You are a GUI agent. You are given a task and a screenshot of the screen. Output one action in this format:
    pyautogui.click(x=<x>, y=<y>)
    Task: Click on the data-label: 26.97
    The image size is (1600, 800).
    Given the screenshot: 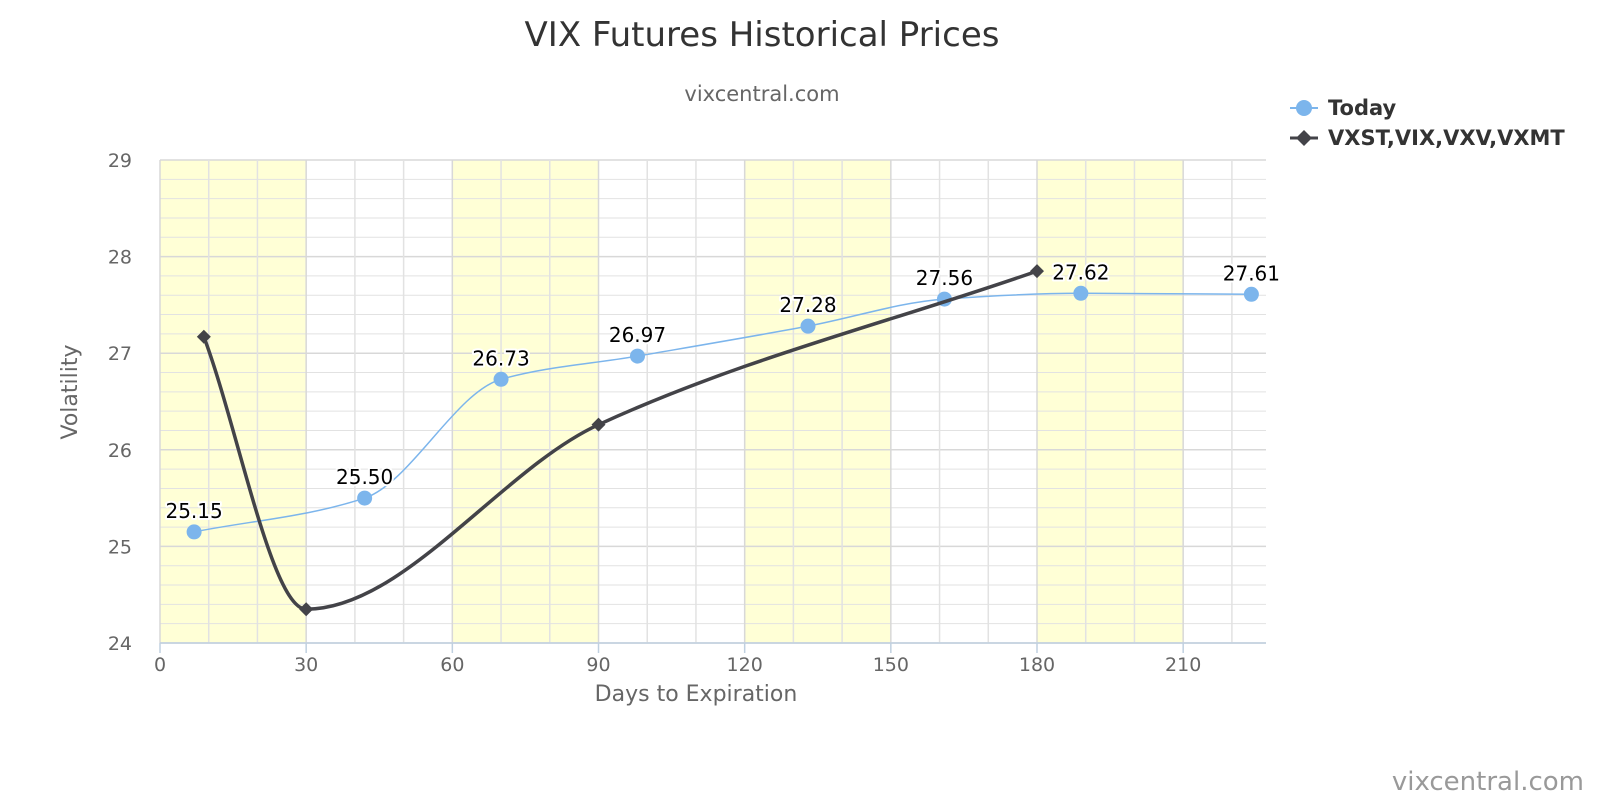 What is the action you would take?
    pyautogui.click(x=637, y=335)
    